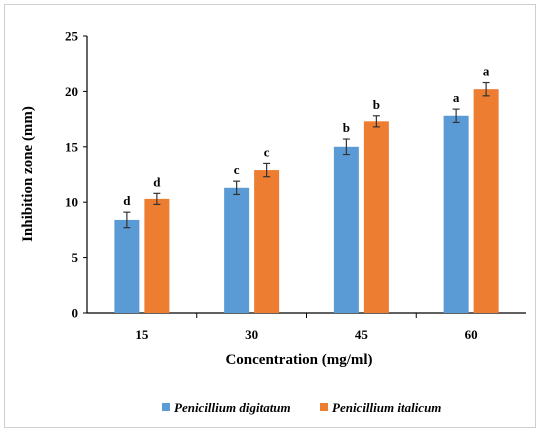 Image resolution: width=542 pixels, height=434 pixels. Describe the element at coordinates (298, 360) in the screenshot. I see `x-axis-title: Concentration (mg/ml)` at that location.